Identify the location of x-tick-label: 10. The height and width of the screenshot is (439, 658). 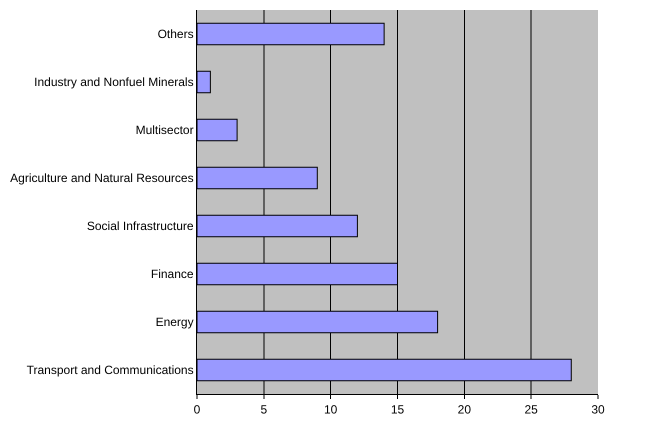
(331, 409).